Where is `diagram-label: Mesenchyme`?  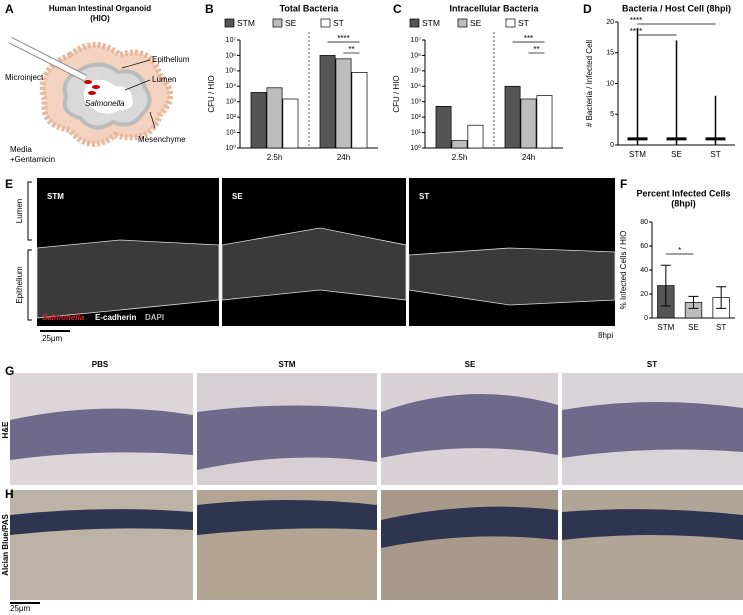 diagram-label: Mesenchyme is located at coordinates (162, 139).